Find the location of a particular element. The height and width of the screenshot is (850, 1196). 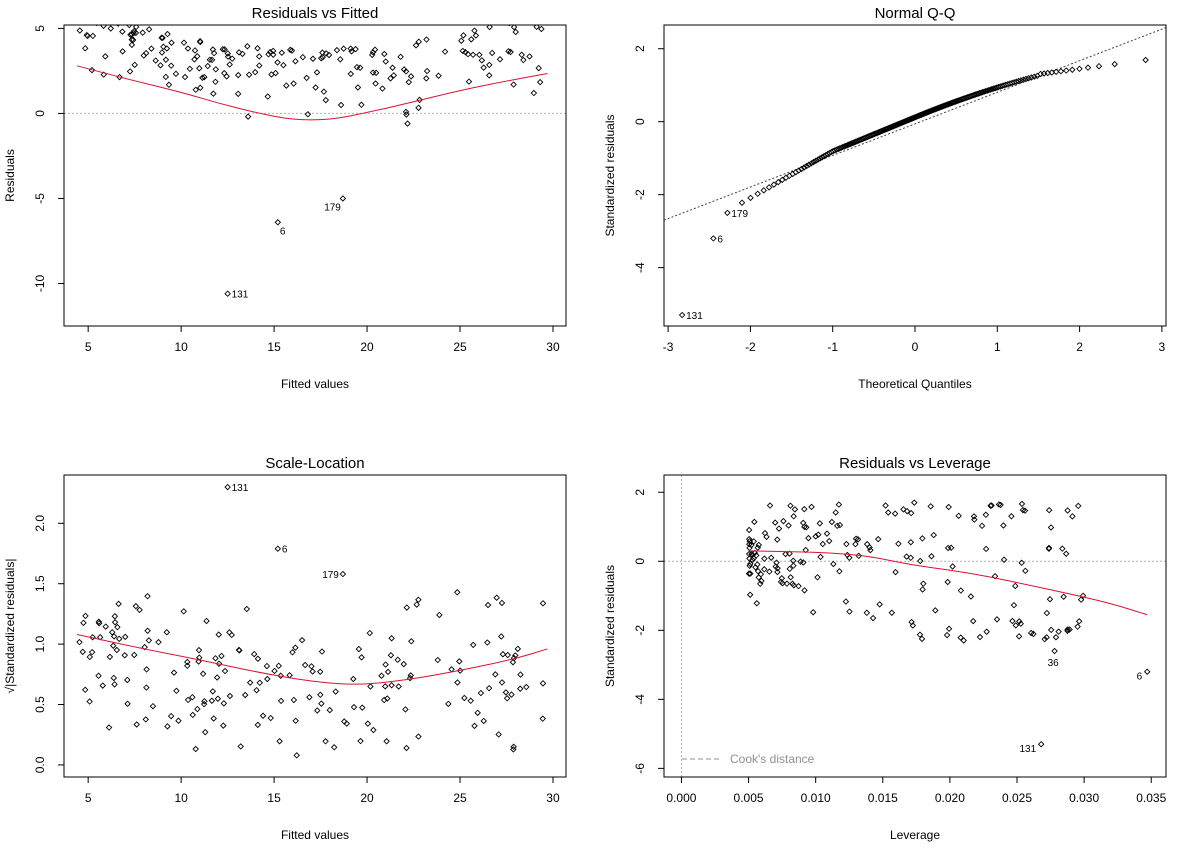

x-tick-label: 0.025 is located at coordinates (1017, 798).